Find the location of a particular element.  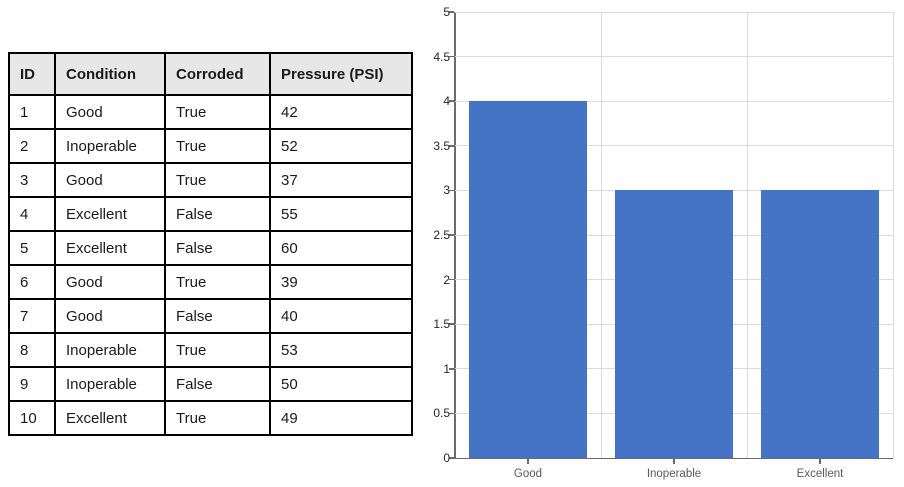

y-tick-label: 0.5 is located at coordinates (441, 413).